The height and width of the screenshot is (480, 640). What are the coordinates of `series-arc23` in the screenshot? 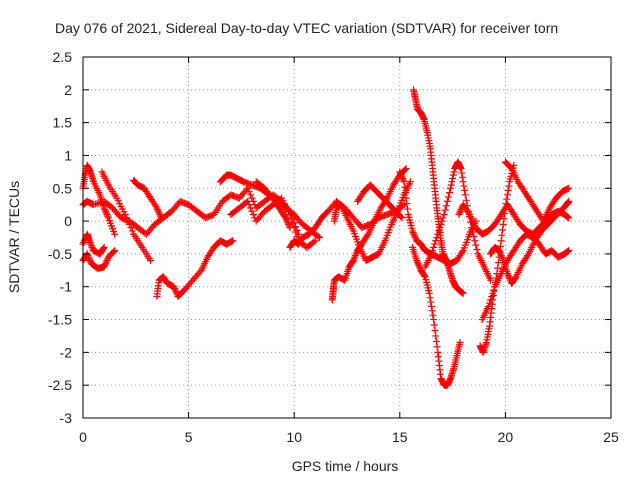 It's located at (537, 191).